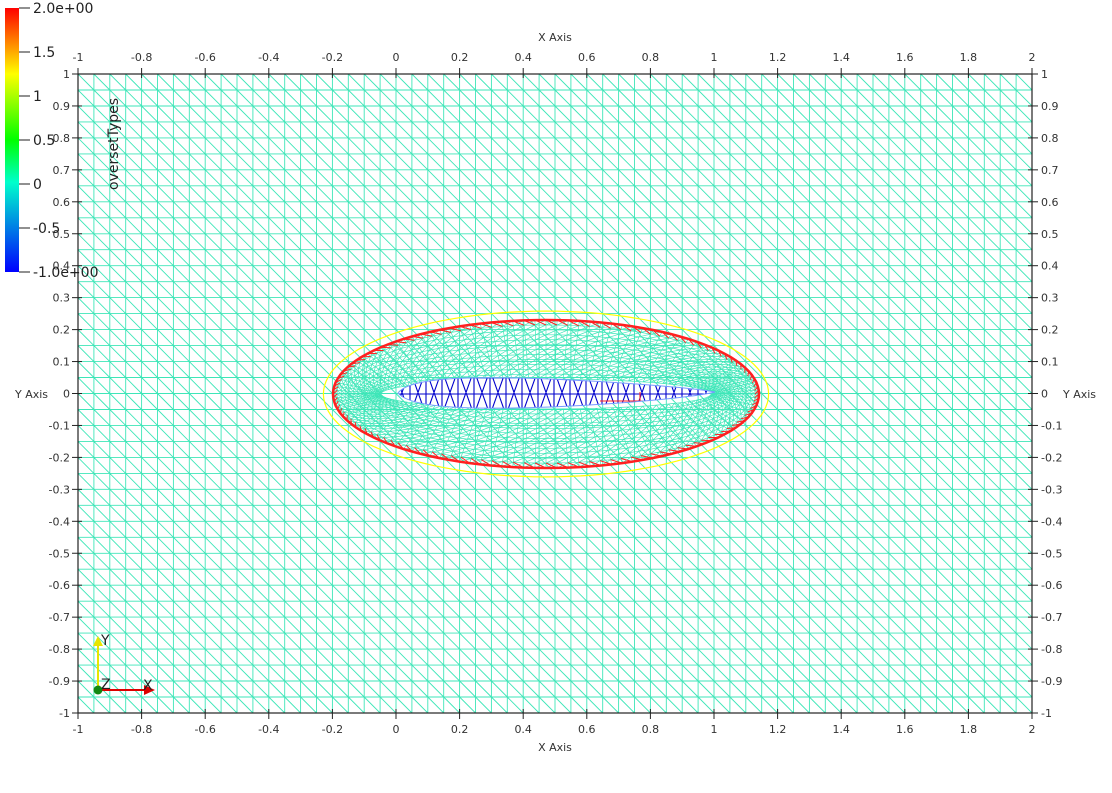 The image size is (1112, 793). Describe the element at coordinates (62, 106) in the screenshot. I see `y-tick-label-left: 0.9` at that location.